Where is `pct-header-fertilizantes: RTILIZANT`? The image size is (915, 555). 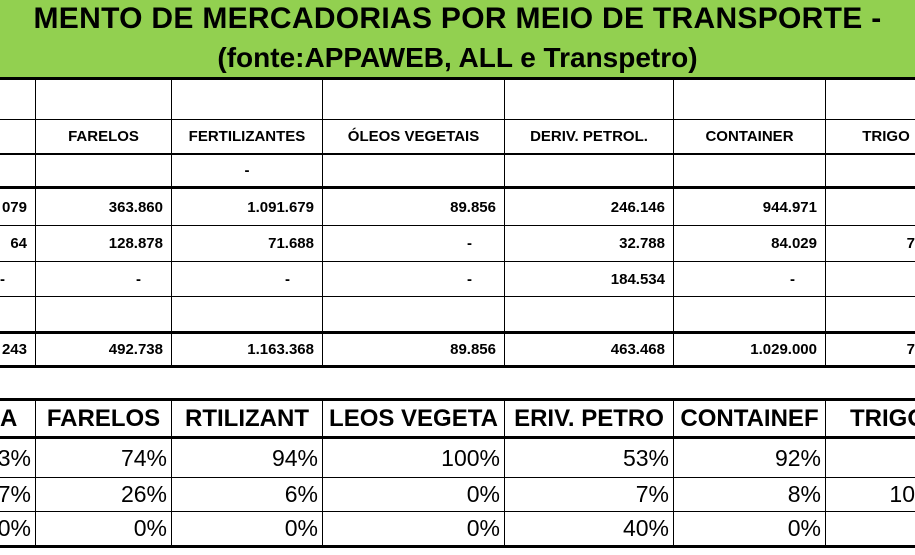 pct-header-fertilizantes: RTILIZANT is located at coordinates (247, 418).